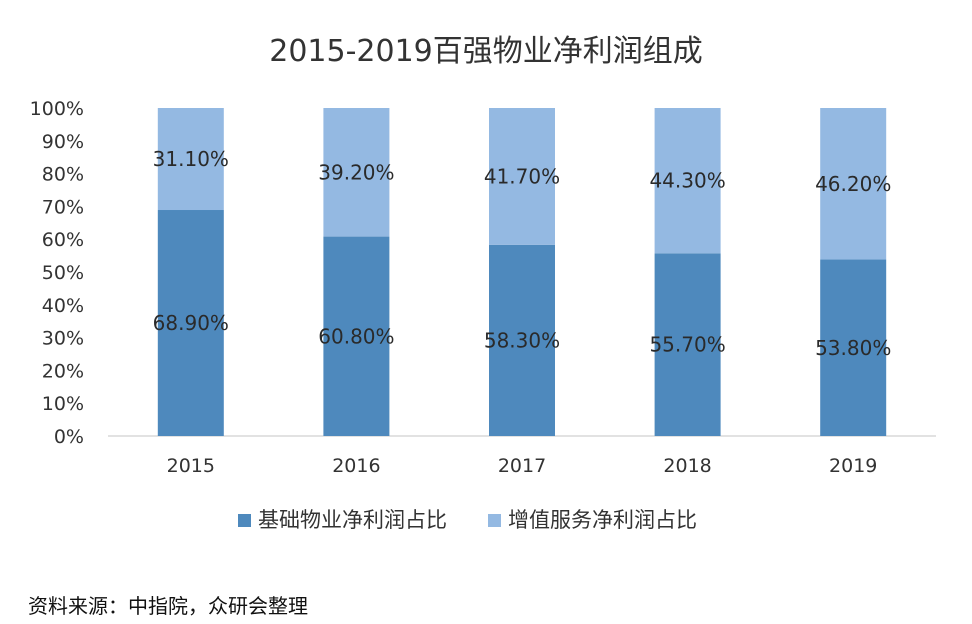  What do you see at coordinates (602, 520) in the screenshot?
I see `legend-label: 增值服务净利润占比` at bounding box center [602, 520].